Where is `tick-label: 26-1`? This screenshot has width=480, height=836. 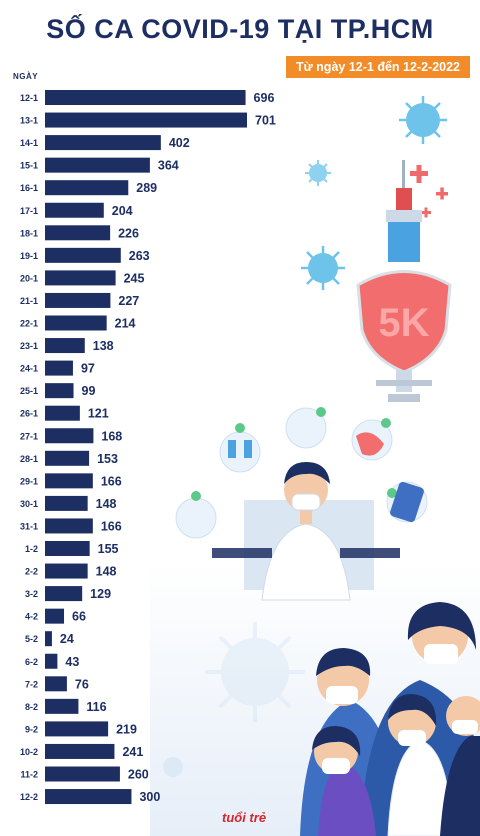
tick-label: 26-1 is located at coordinates (29, 414).